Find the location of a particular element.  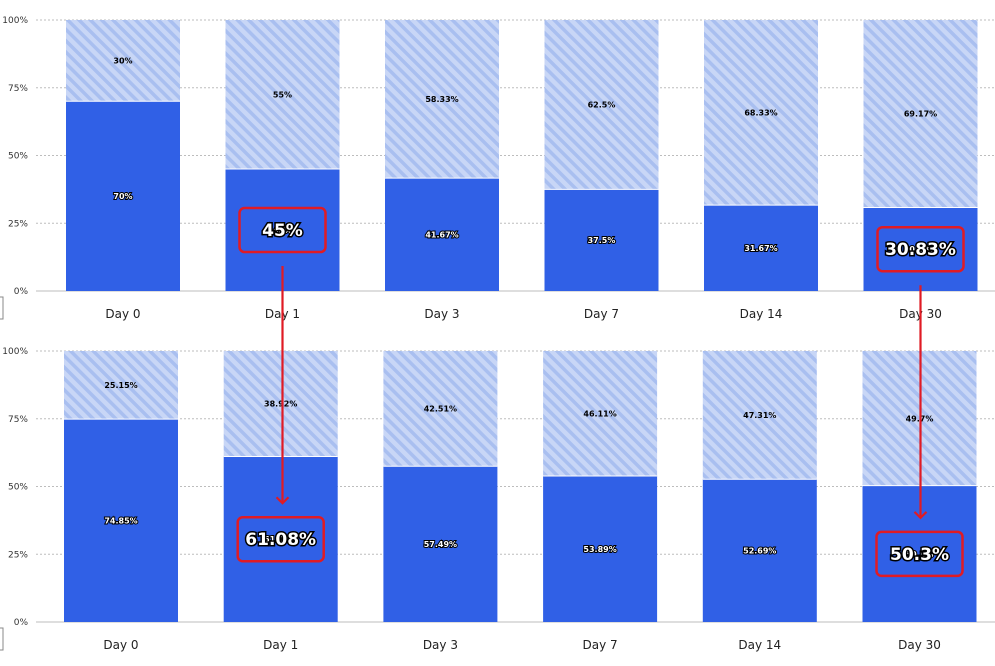

bar-value-label: 55% is located at coordinates (282, 95).